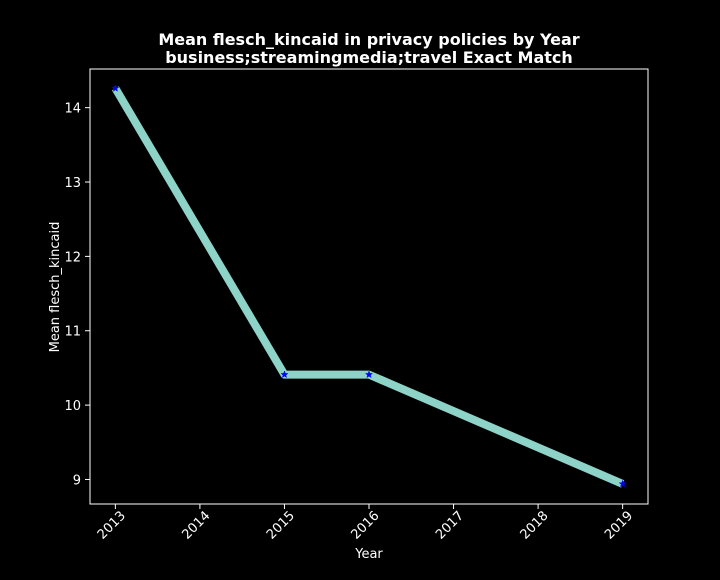 This screenshot has height=580, width=720. What do you see at coordinates (55, 287) in the screenshot?
I see `y-axis-label: Mean flesch_kincaid` at bounding box center [55, 287].